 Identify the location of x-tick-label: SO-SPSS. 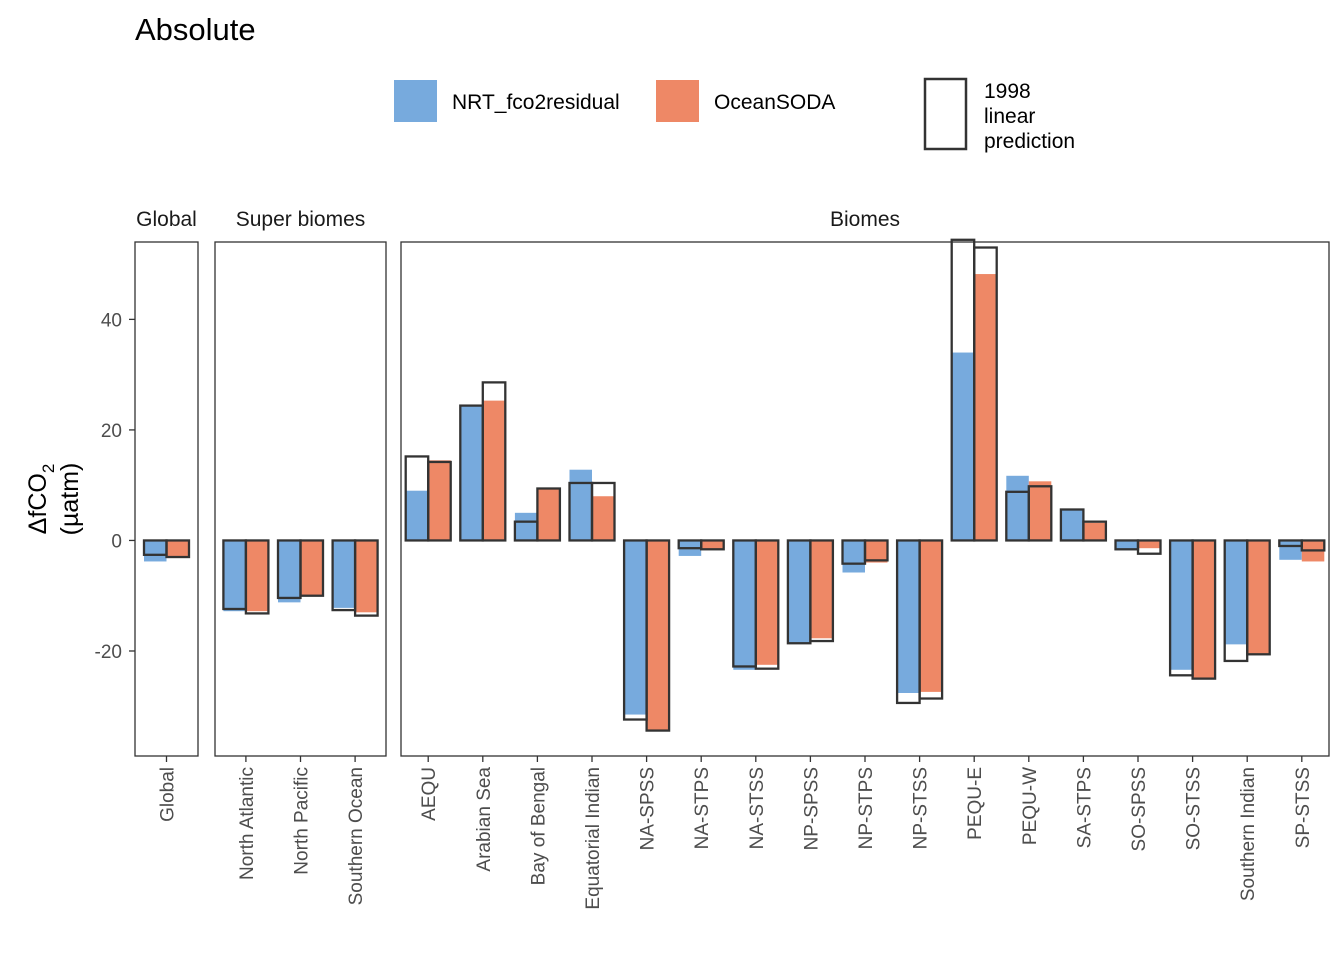
(1139, 809).